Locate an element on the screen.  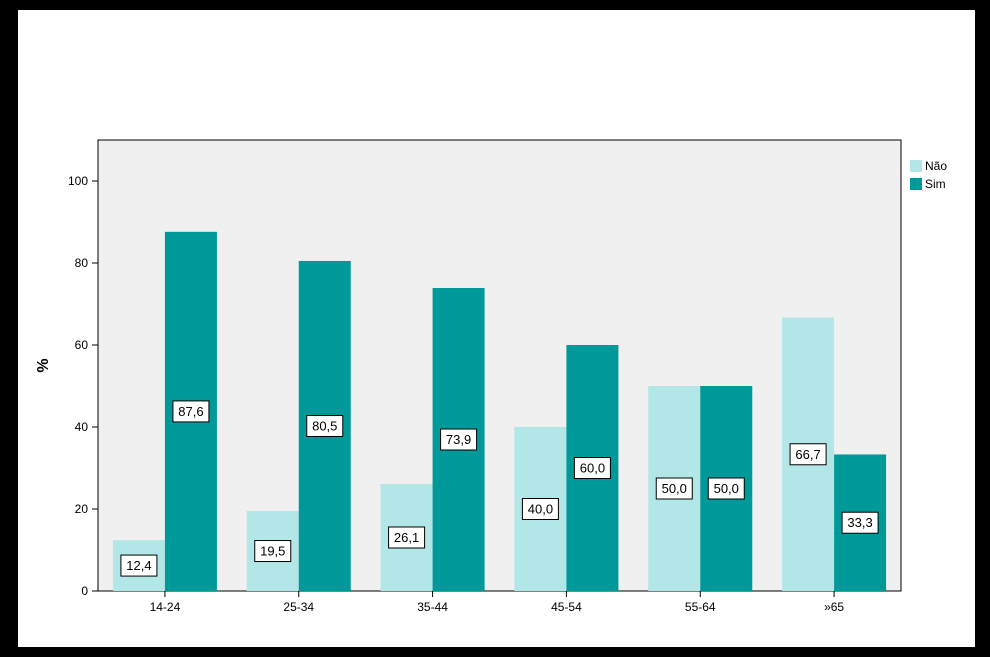
data-label: 60,0 is located at coordinates (592, 468).